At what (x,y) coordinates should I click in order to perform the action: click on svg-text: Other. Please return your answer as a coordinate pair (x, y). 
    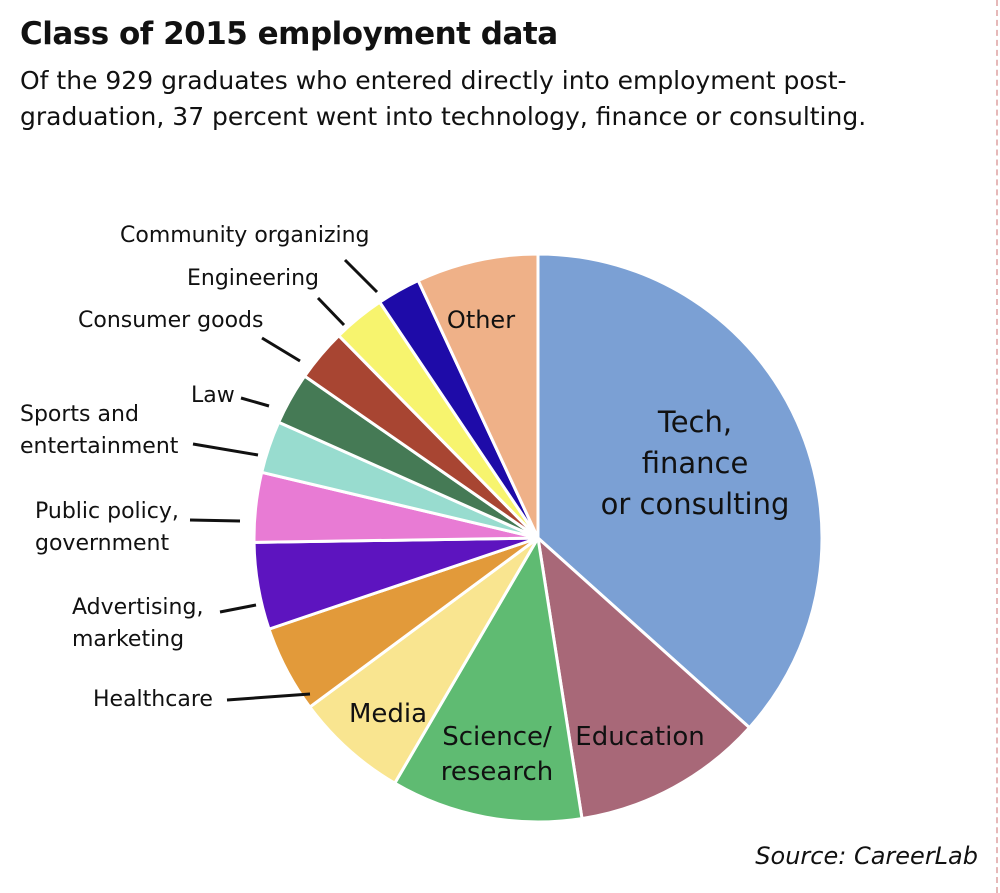
    Looking at the image, I should click on (481, 320).